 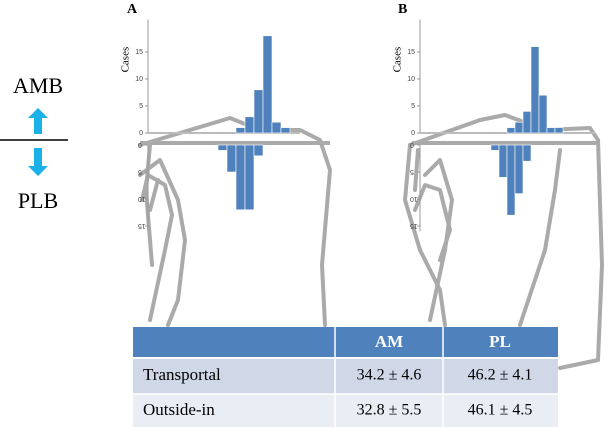 What do you see at coordinates (389, 375) in the screenshot?
I see `cell: 34.2 ± 4.6` at bounding box center [389, 375].